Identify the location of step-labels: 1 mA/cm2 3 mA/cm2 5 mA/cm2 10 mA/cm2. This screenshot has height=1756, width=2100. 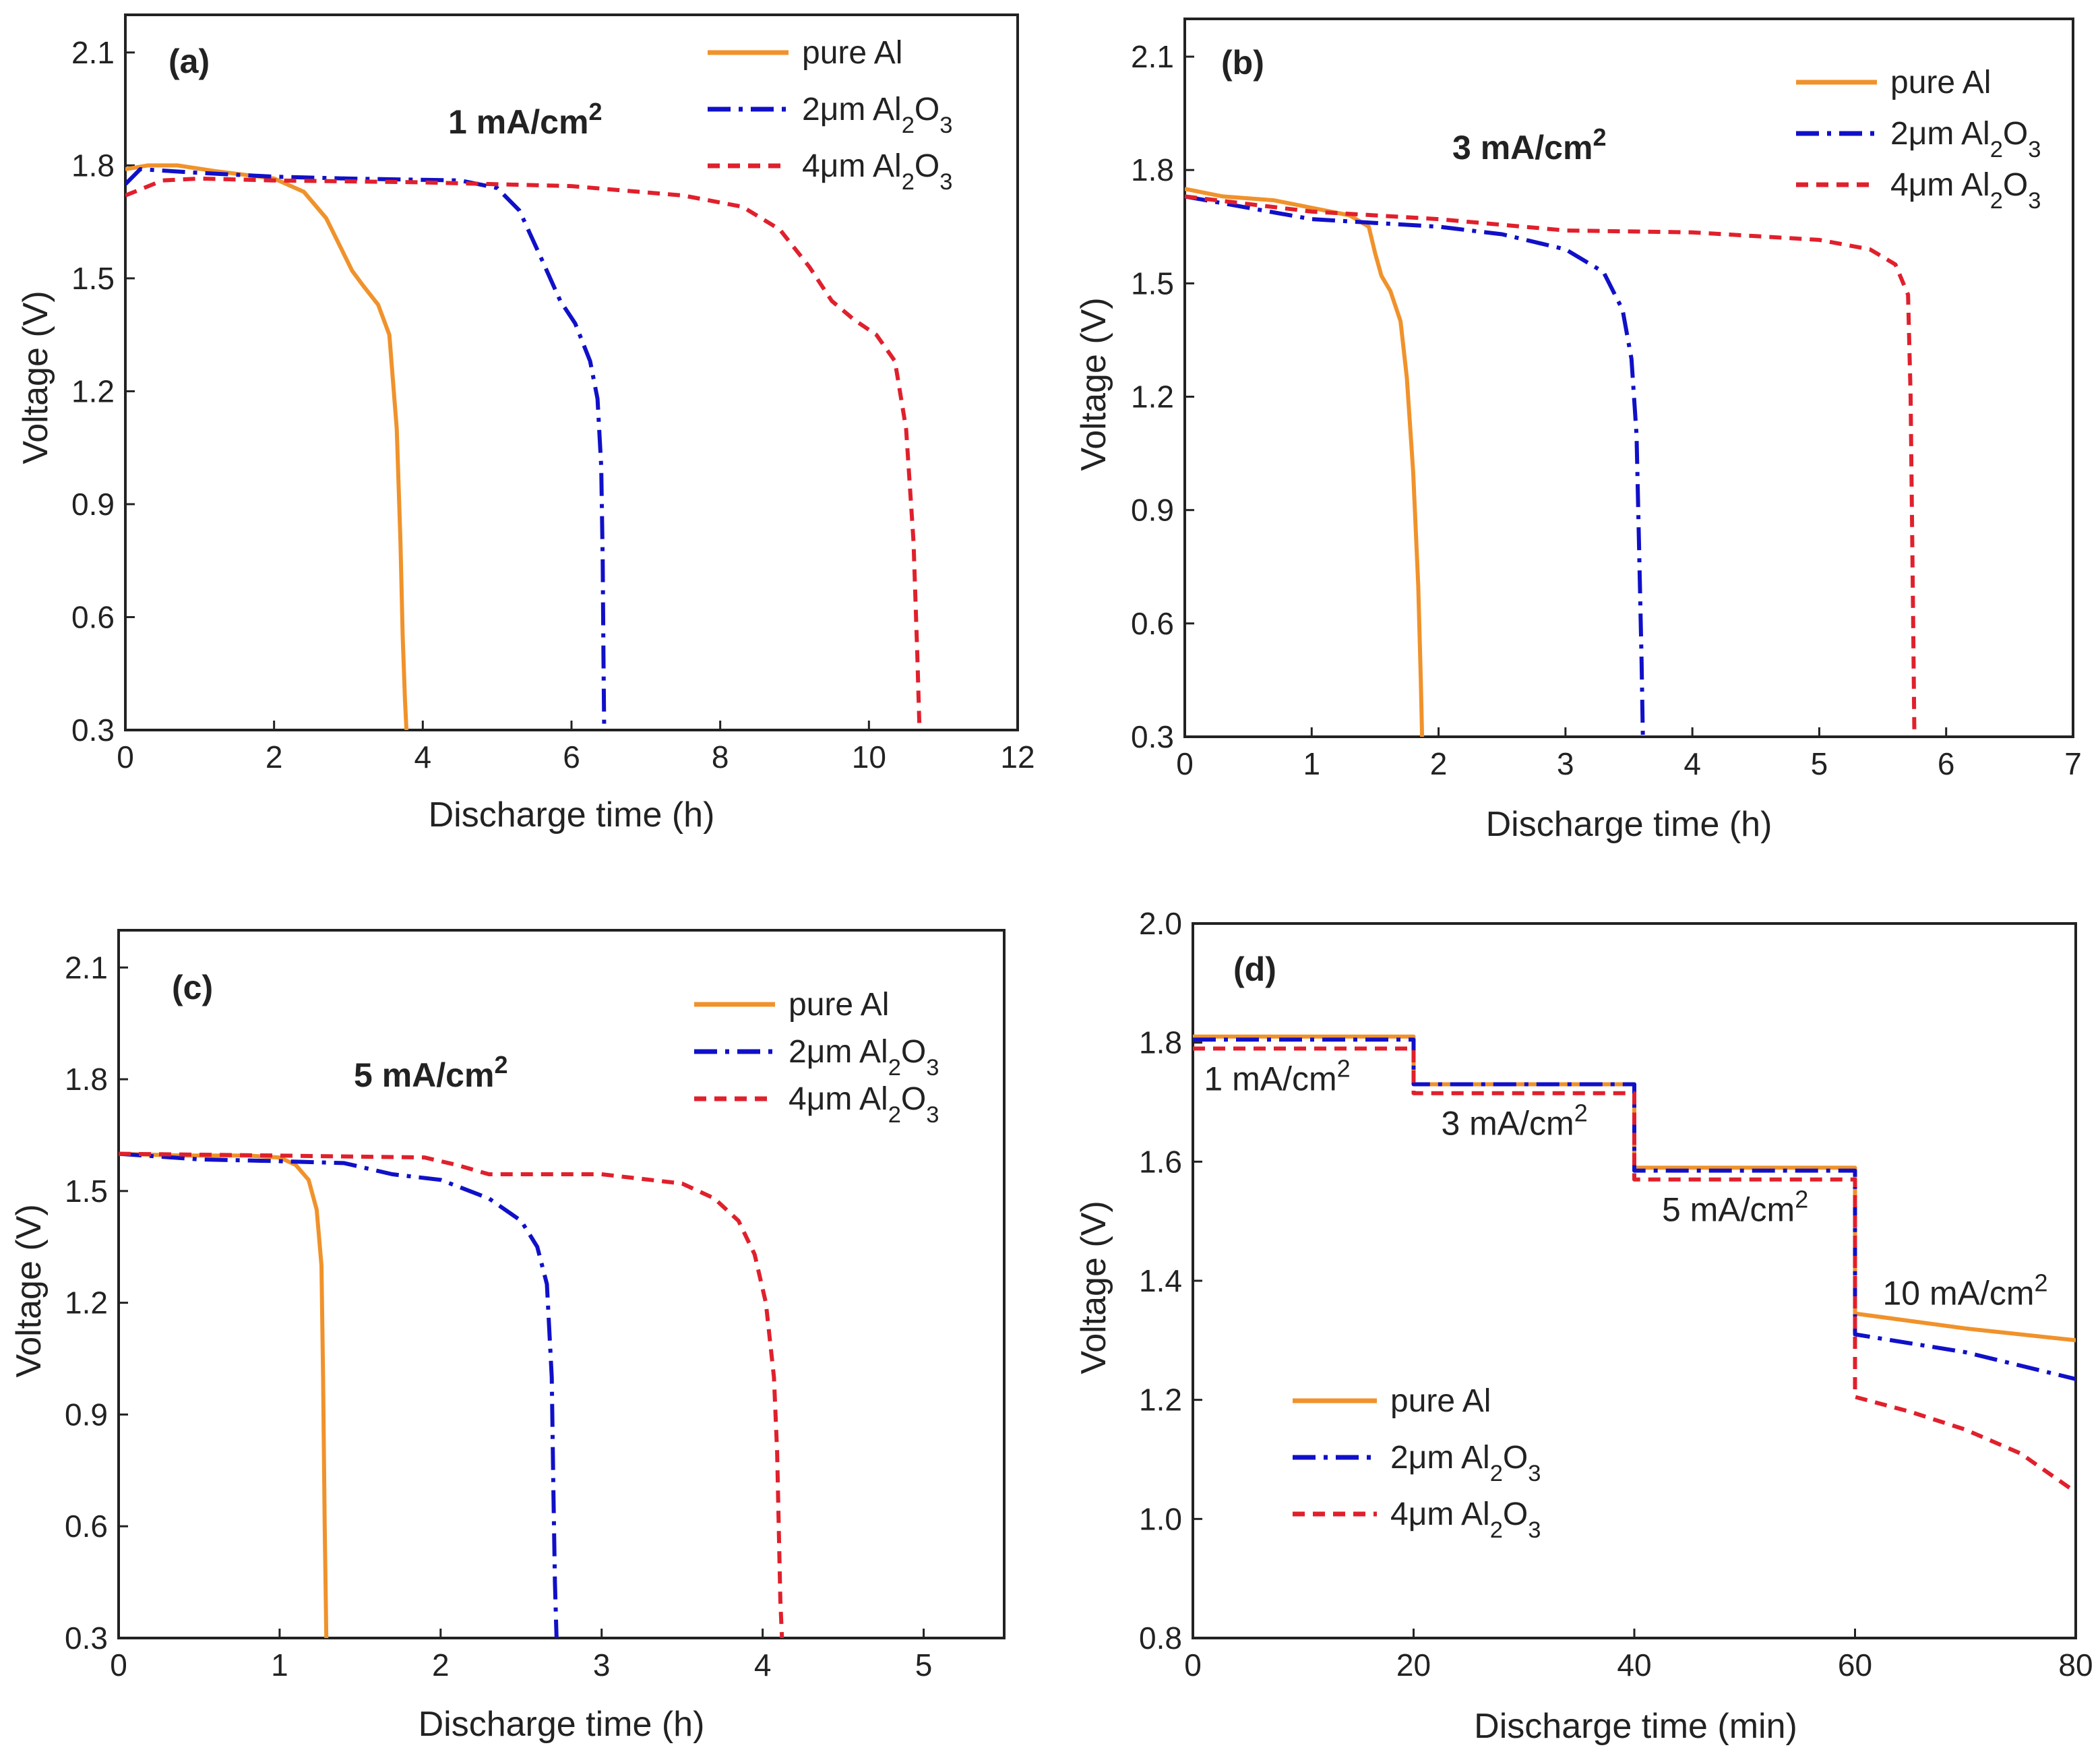
(1625, 1183).